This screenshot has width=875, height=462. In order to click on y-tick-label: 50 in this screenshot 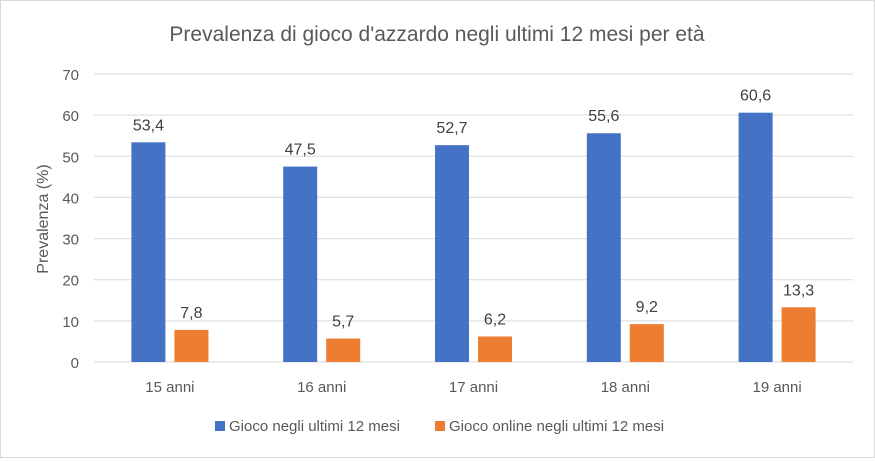, I will do `click(70, 157)`.